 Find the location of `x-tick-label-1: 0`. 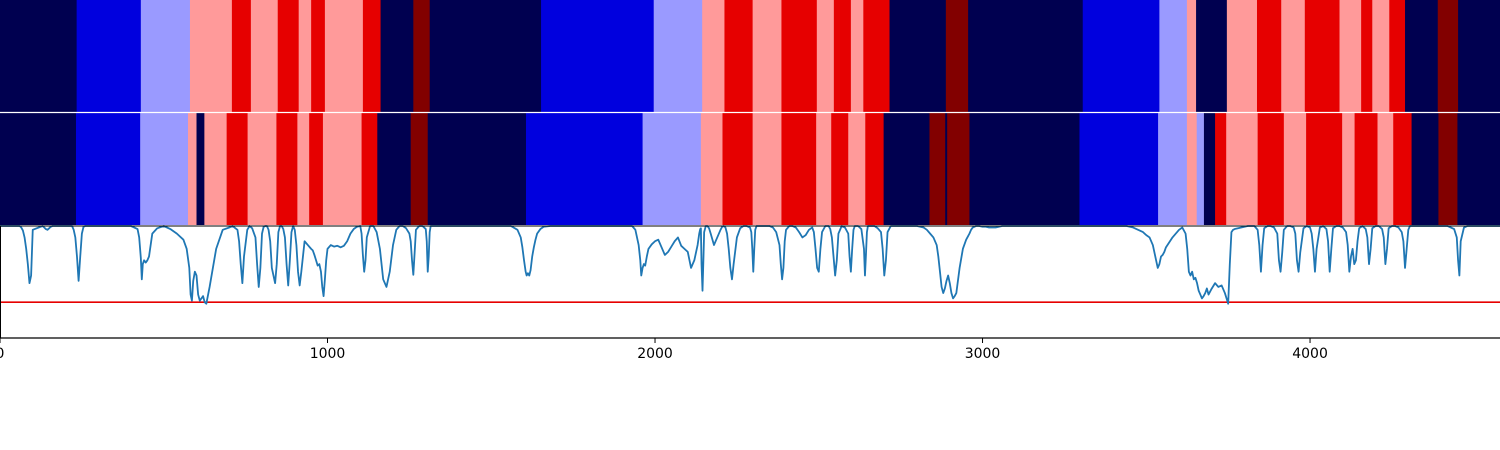

x-tick-label-1: 0 is located at coordinates (2, 354).